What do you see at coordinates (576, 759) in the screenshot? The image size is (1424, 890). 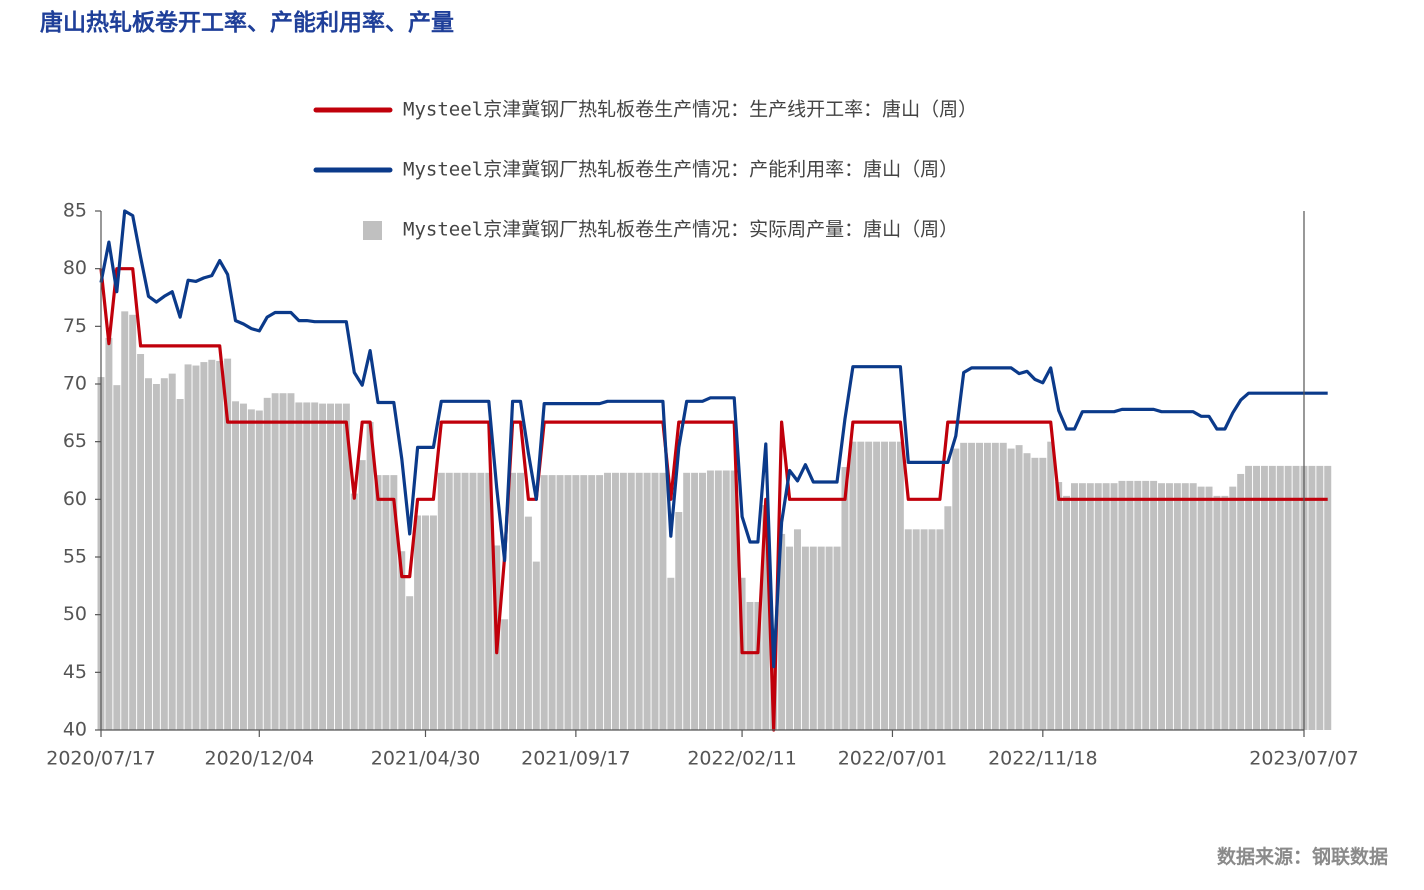 I see `x-tick-label: 2021/09/17` at bounding box center [576, 759].